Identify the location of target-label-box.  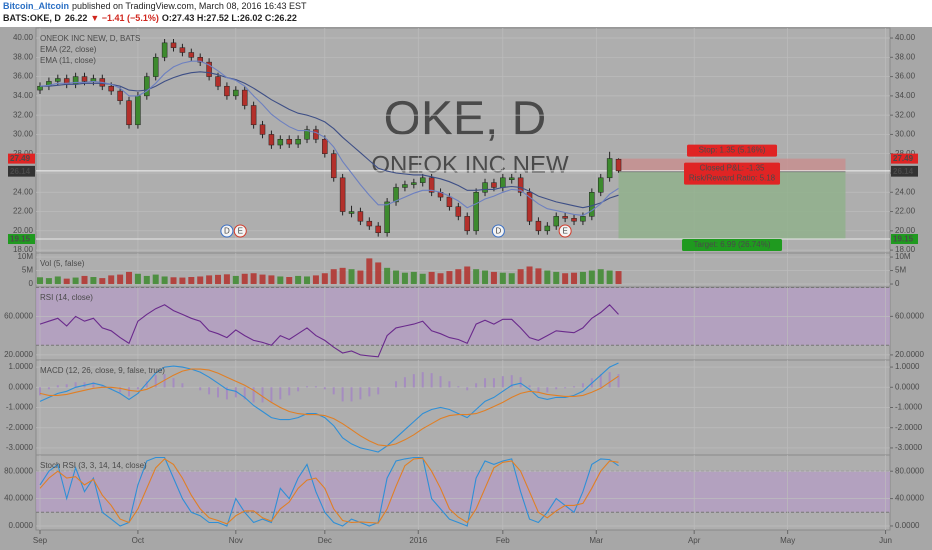
(732, 245).